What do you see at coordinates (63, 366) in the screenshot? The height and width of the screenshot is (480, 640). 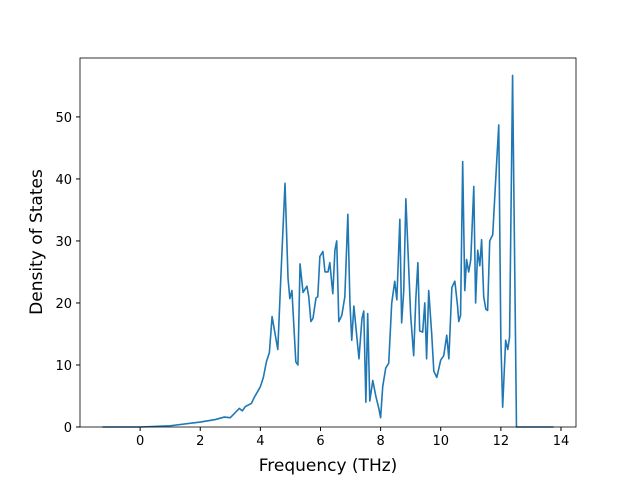 I see `y-tick-label: 10` at bounding box center [63, 366].